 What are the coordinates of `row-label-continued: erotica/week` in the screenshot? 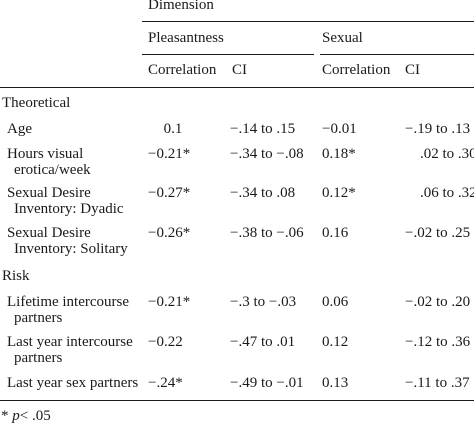 It's located at (52, 170).